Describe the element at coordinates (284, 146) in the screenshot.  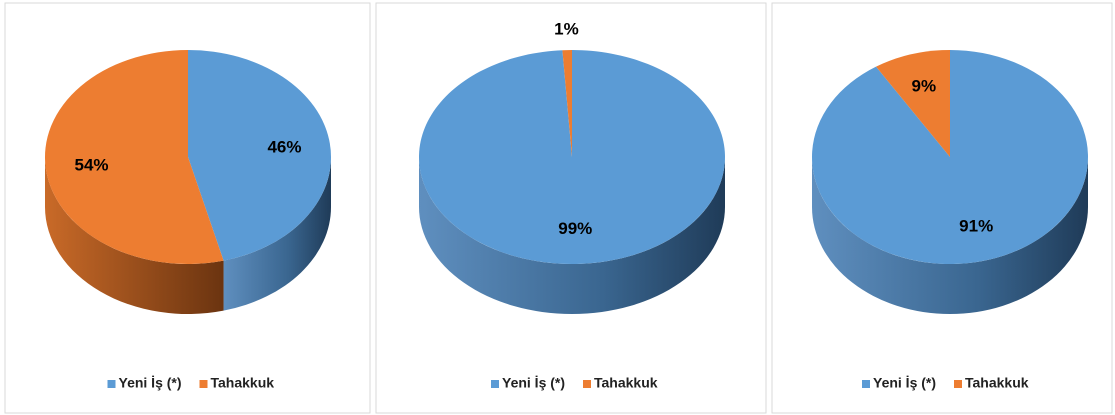
I see `data-label: 46%` at that location.